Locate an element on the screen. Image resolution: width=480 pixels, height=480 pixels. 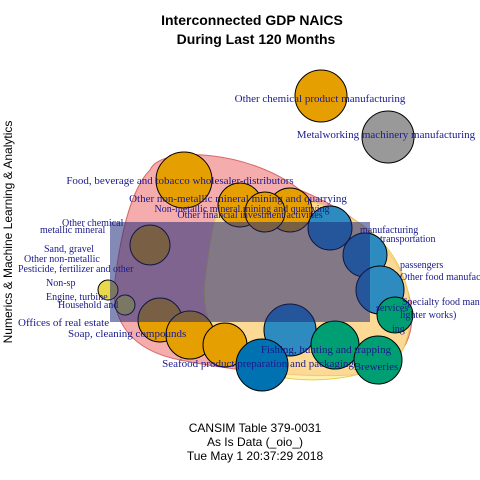
label-other-nonmetallic: Other non-metallic is located at coordinates (62, 259).